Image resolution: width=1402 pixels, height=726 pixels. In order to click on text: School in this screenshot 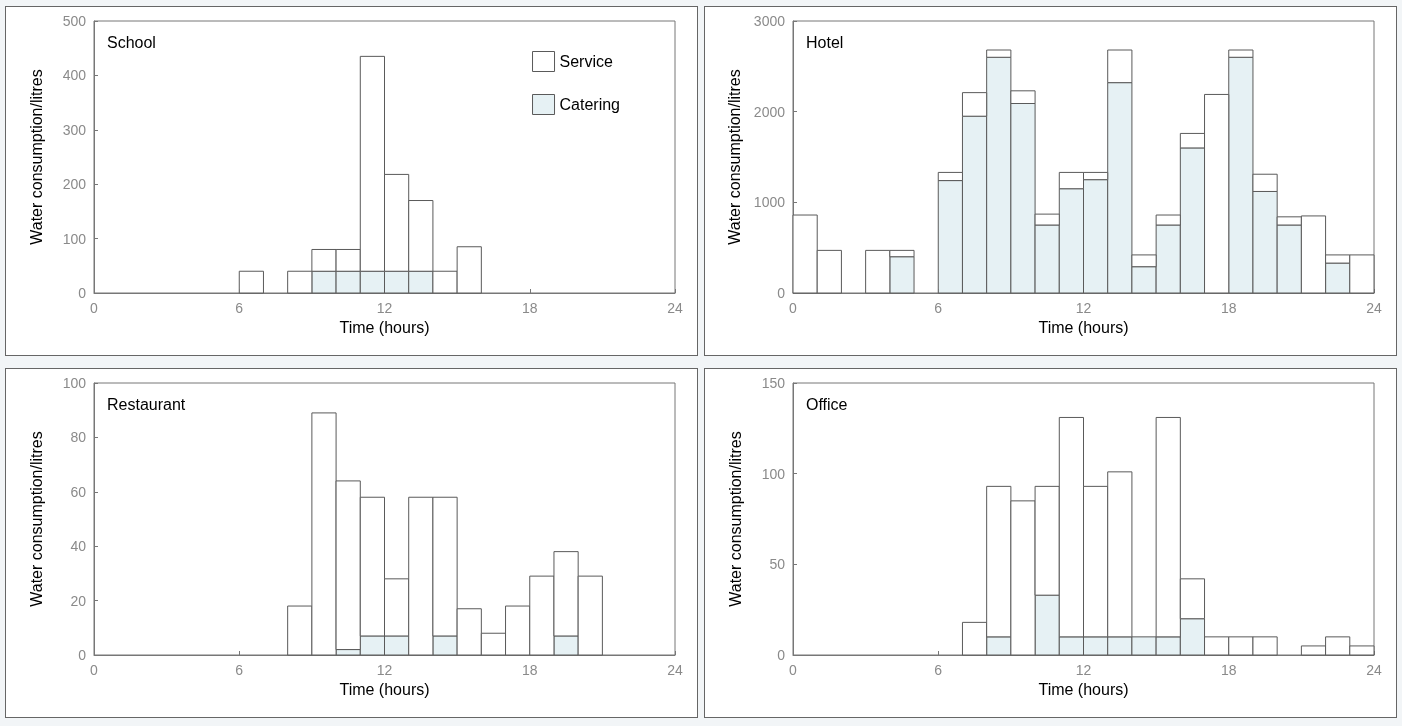, I will do `click(131, 42)`.